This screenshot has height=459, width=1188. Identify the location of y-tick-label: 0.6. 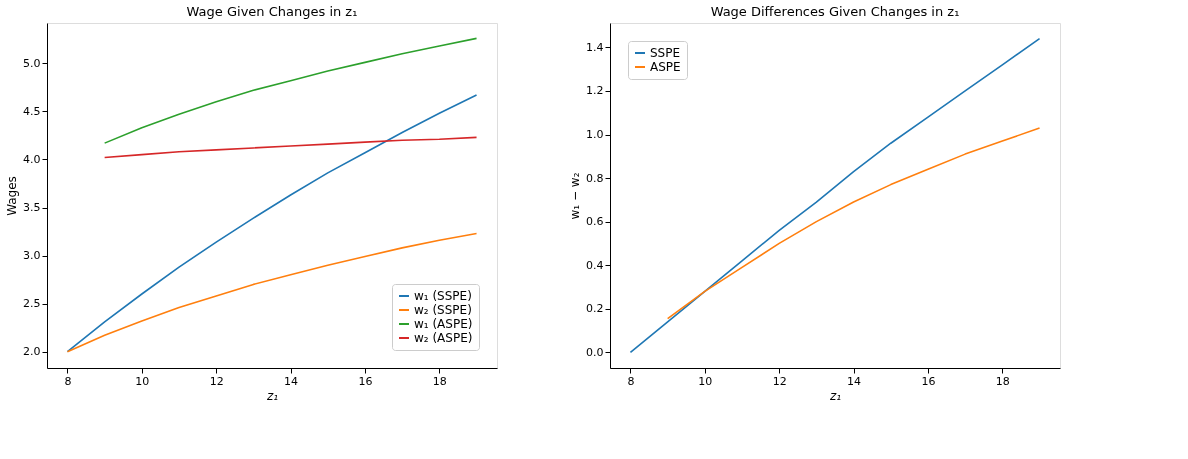
(595, 222).